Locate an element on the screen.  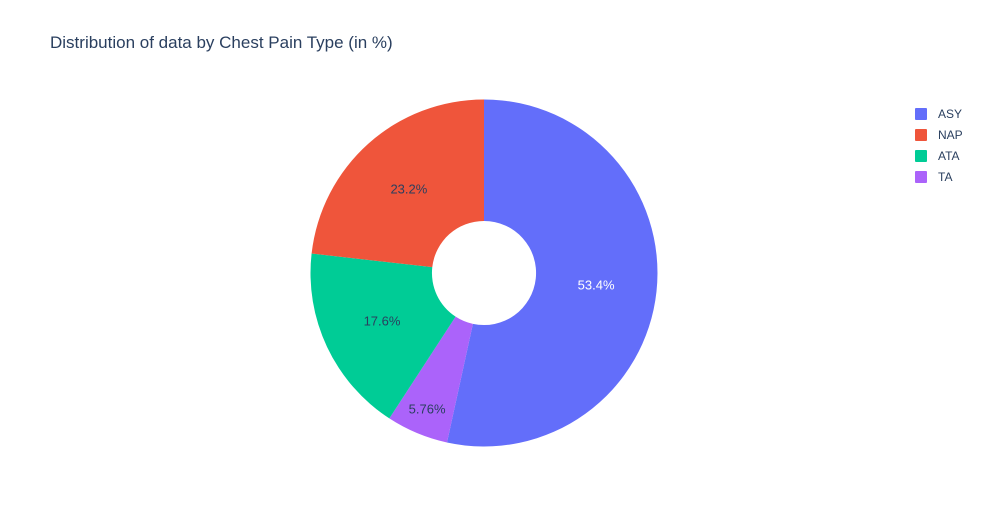
pie-slice-nap is located at coordinates (397, 183).